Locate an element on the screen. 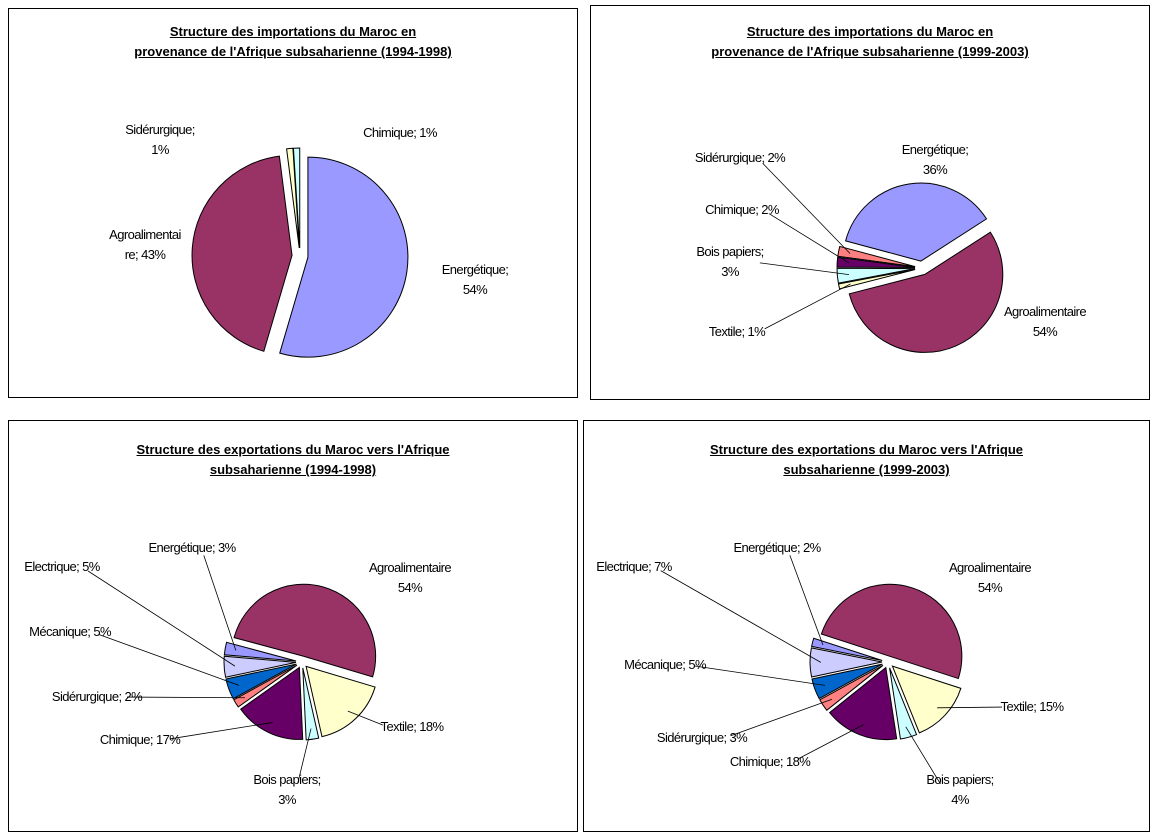  slice-label: Agroalimentai re; 43% is located at coordinates (145, 244).